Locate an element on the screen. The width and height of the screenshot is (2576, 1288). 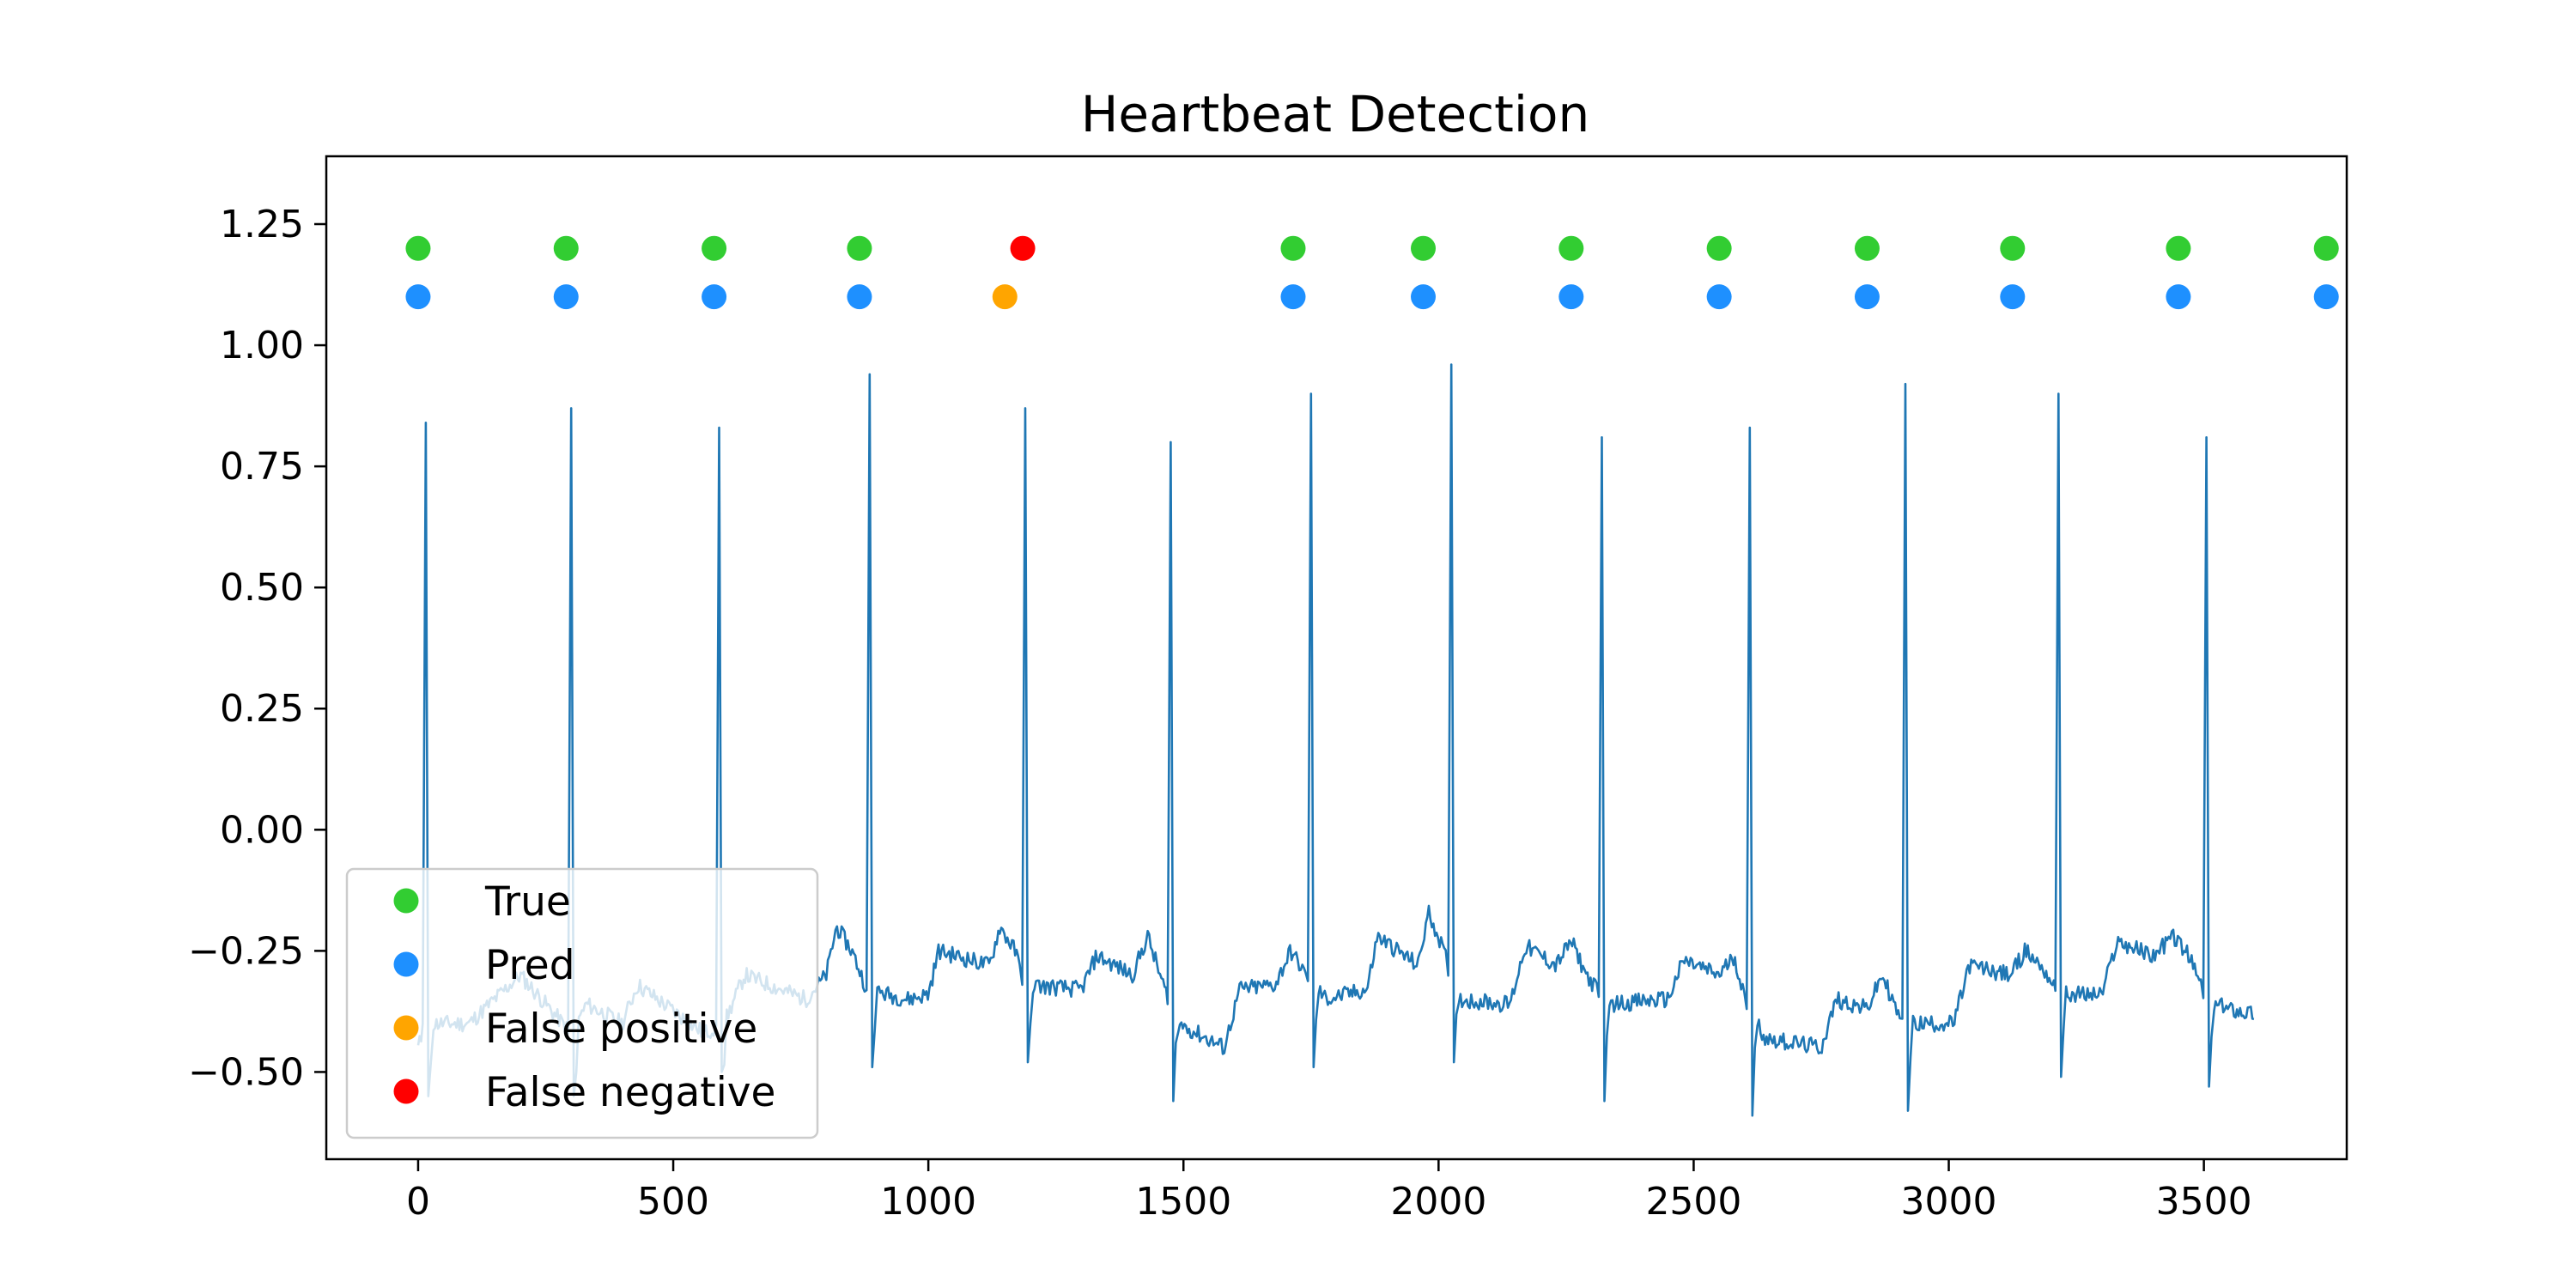
x-axis-ticks: 0 500 1000 1500 2000 2500 3000 3500 is located at coordinates (1329, 1191).